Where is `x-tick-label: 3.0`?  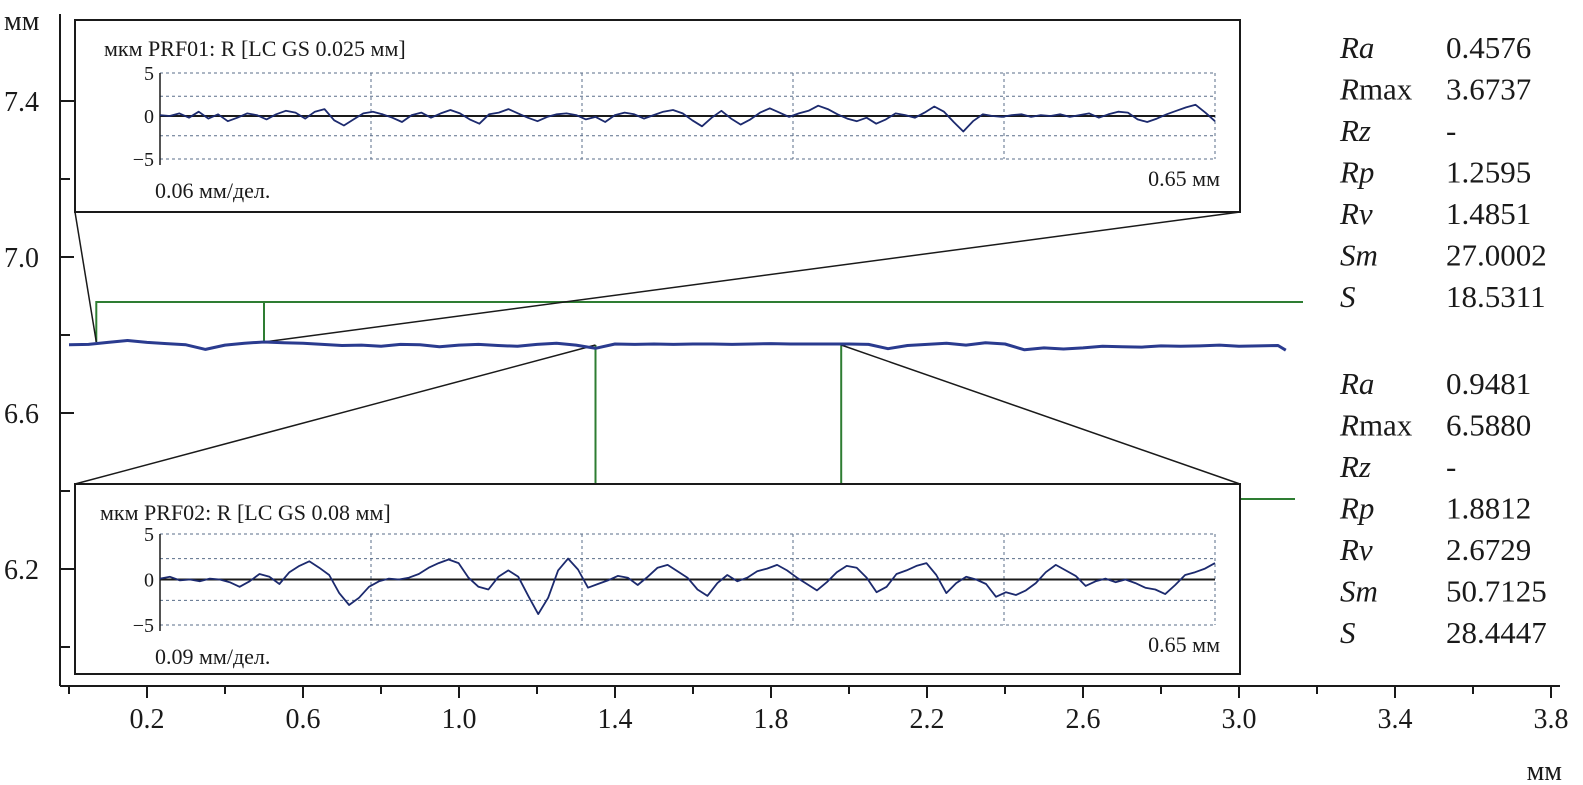 x-tick-label: 3.0 is located at coordinates (1239, 719).